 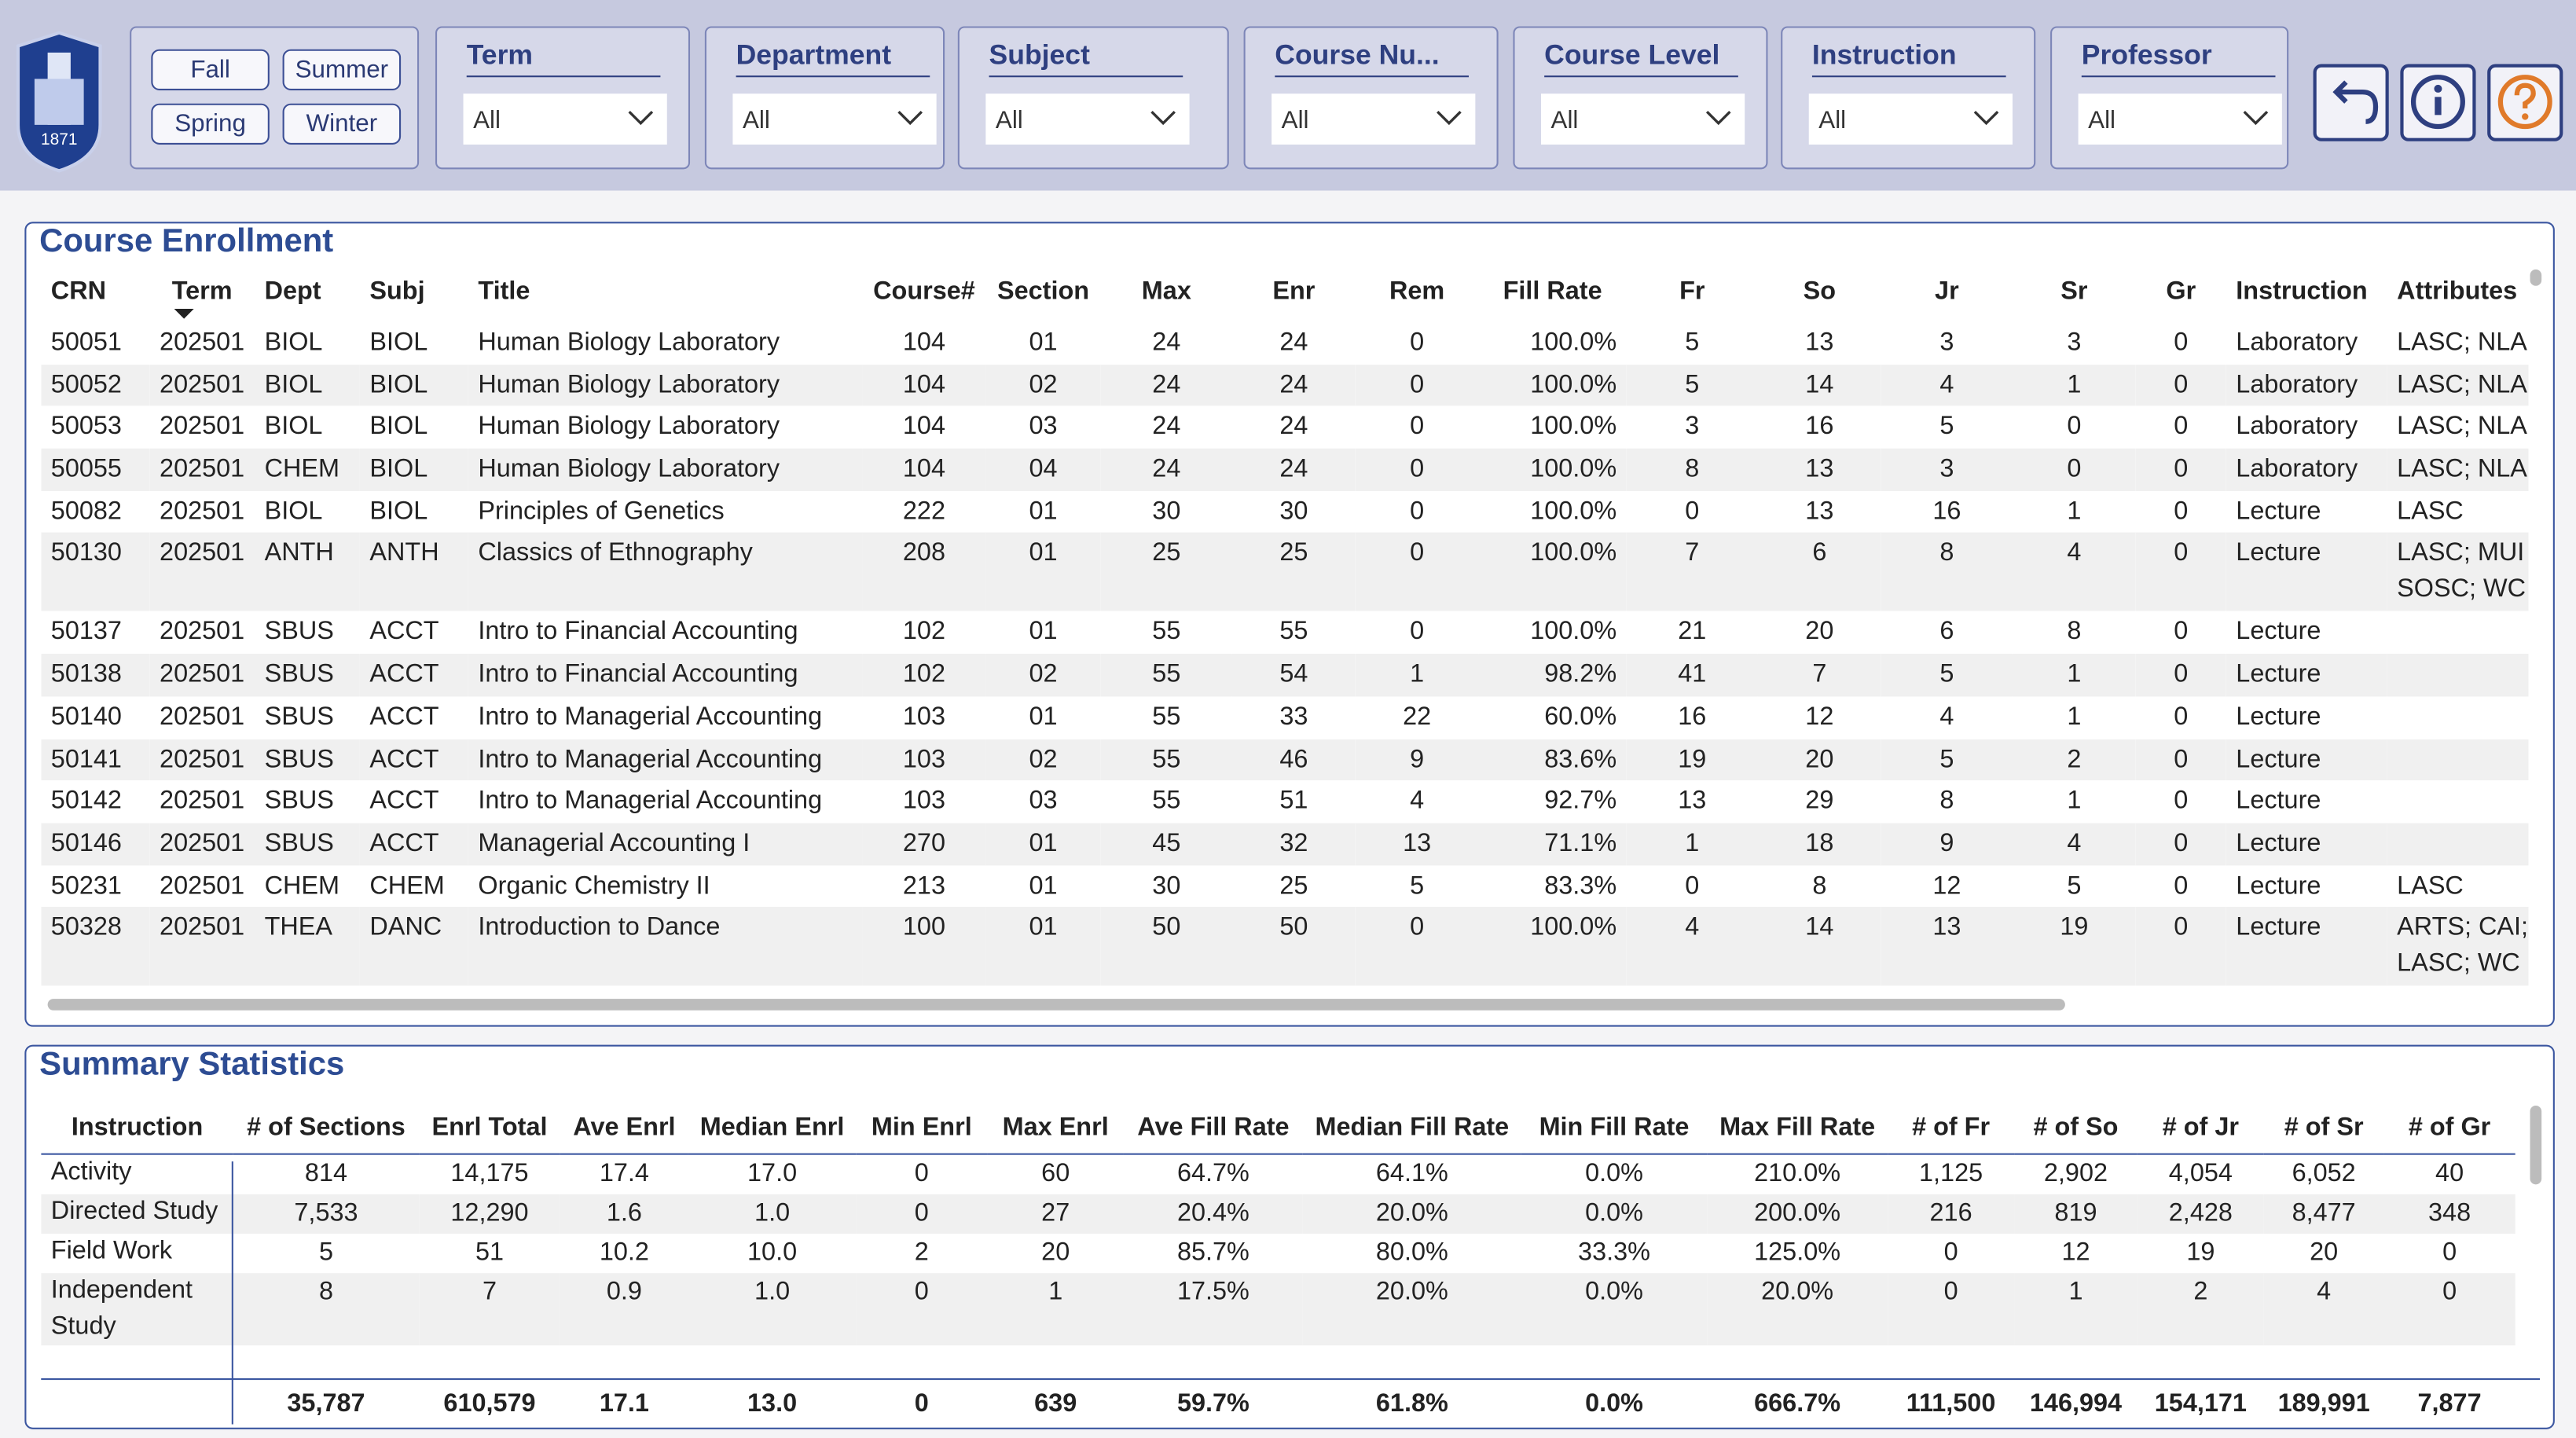 What do you see at coordinates (2351, 102) in the screenshot?
I see `back-button` at bounding box center [2351, 102].